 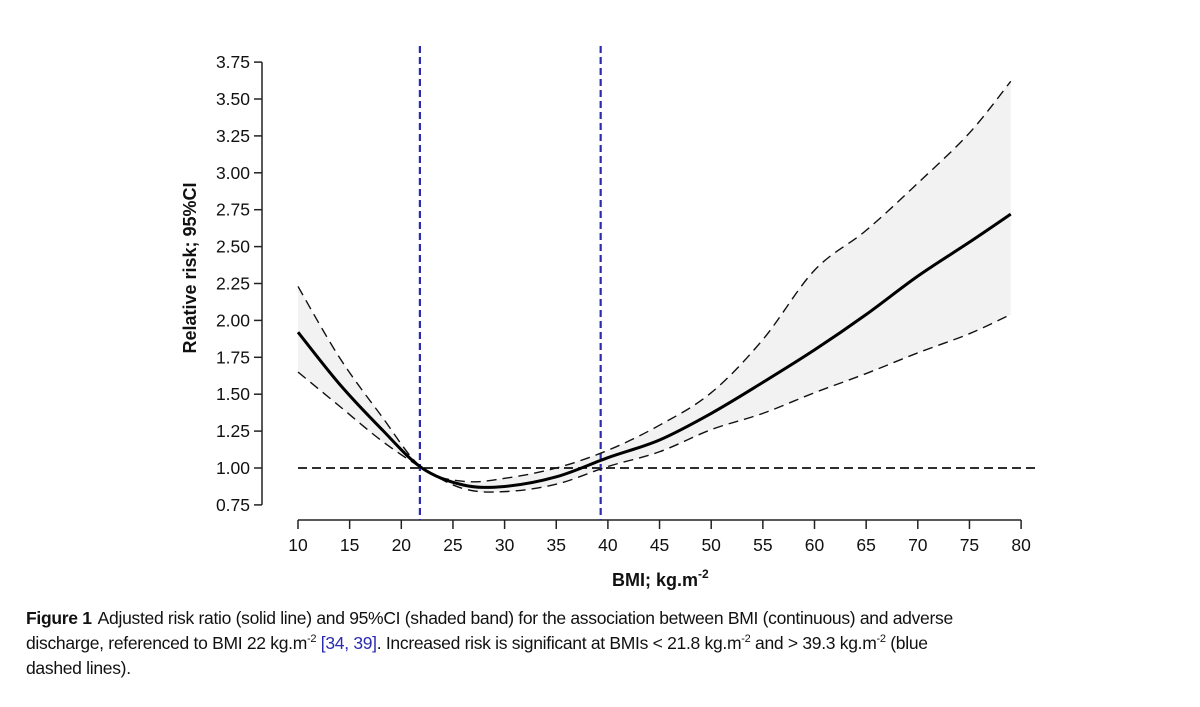 I want to click on x-tick-label: 50, so click(x=711, y=545).